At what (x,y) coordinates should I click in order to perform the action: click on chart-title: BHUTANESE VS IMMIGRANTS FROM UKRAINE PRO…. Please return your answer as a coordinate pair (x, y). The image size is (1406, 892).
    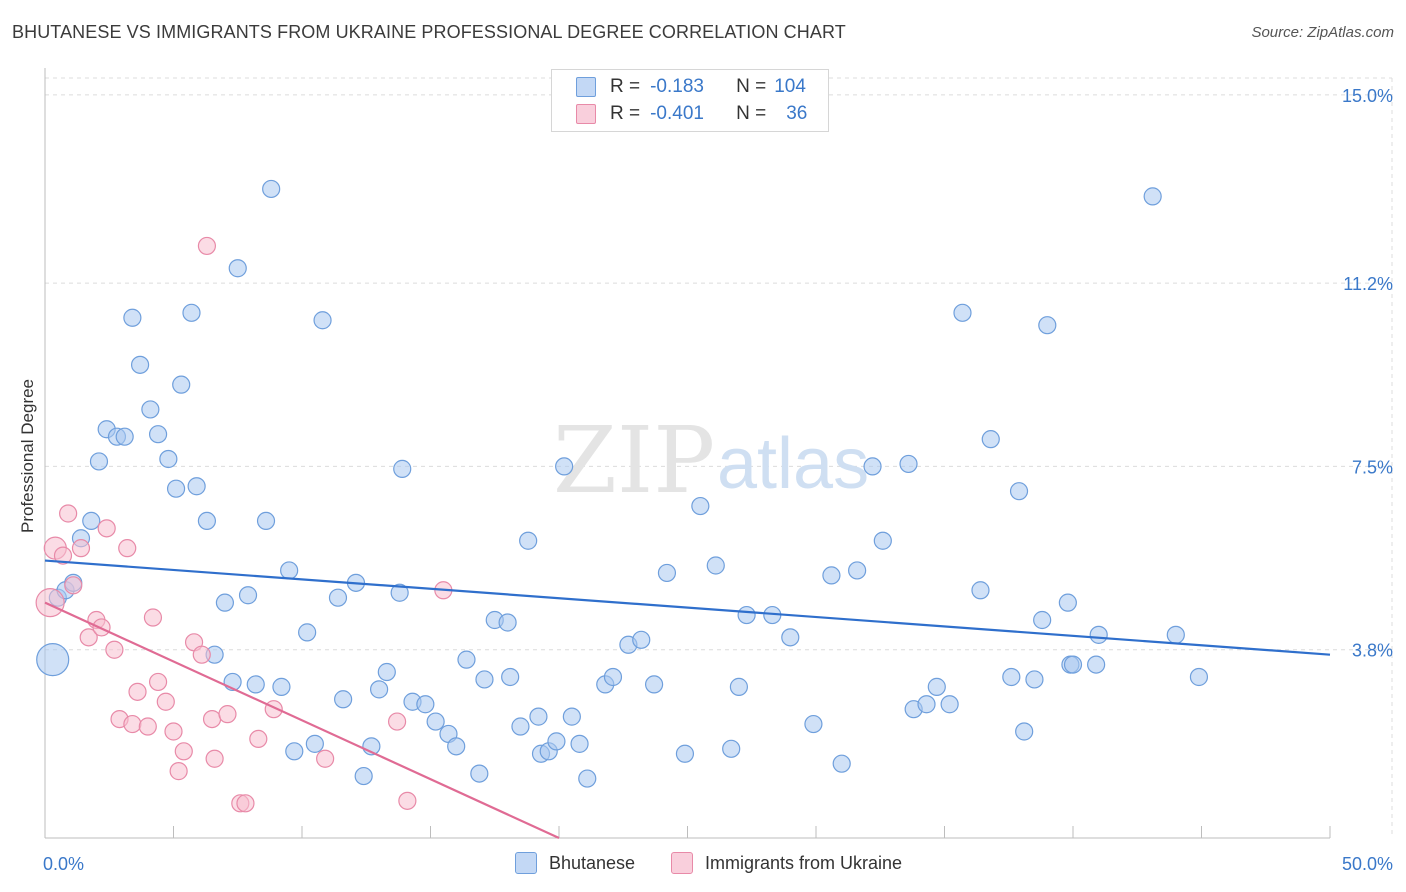
    Looking at the image, I should click on (429, 32).